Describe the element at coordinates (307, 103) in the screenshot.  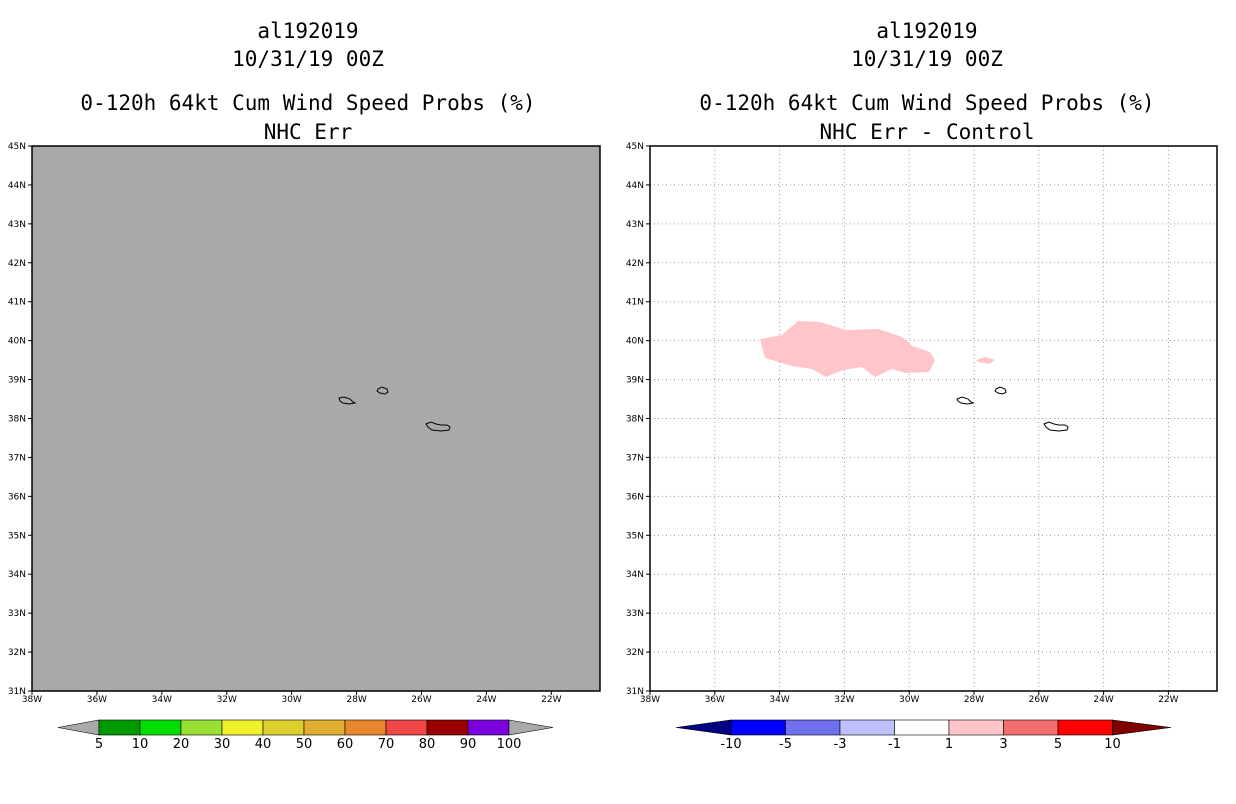
I see `left-product-title: 0-120h 64kt Cum Wind Speed Probs (%)` at that location.